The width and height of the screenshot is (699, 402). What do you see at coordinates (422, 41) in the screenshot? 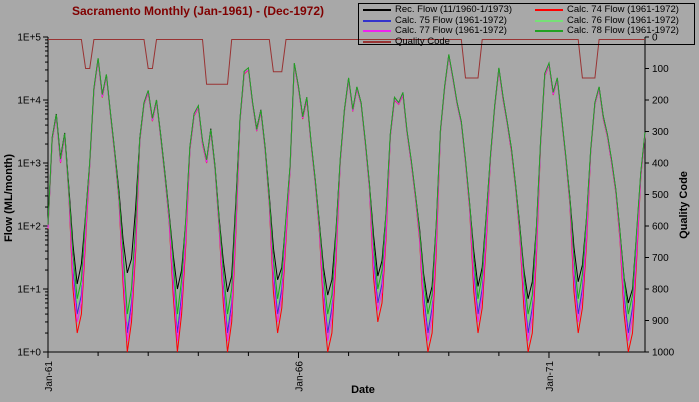
I see `legend-label: Quality Code` at bounding box center [422, 41].